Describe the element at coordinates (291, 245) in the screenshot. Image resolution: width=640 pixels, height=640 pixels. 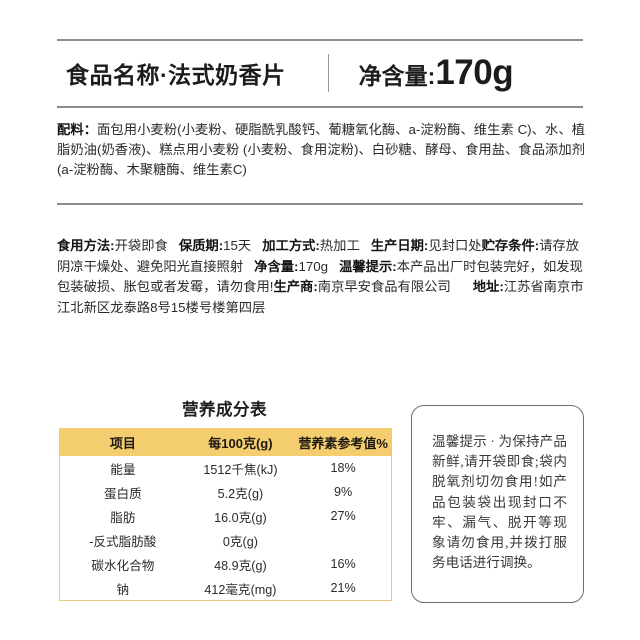
I see `process-label: 加工方式:` at that location.